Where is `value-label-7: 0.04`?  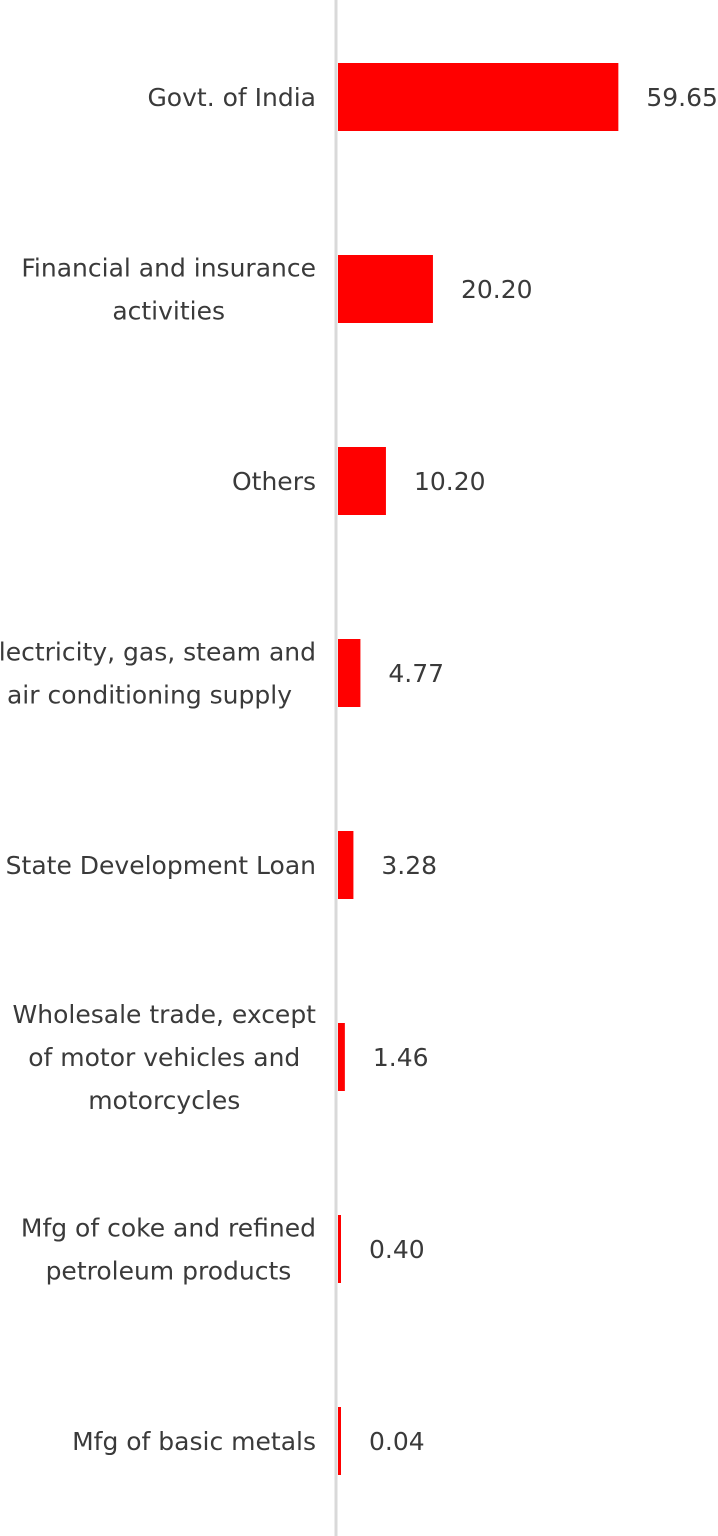
value-label-7: 0.04 is located at coordinates (397, 1441).